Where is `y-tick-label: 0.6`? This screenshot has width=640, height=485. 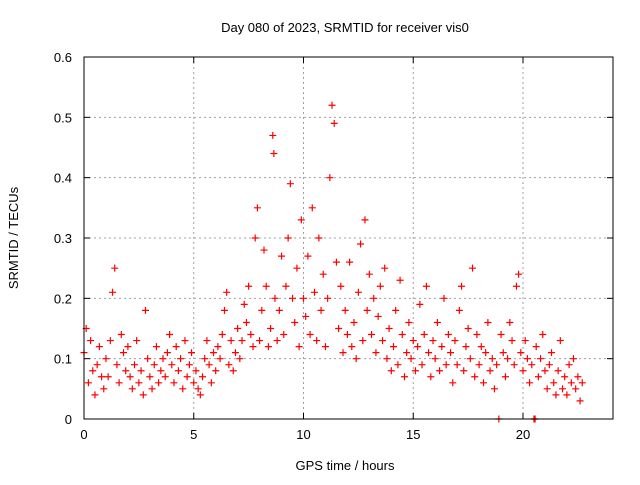 y-tick-label: 0.6 is located at coordinates (63, 57).